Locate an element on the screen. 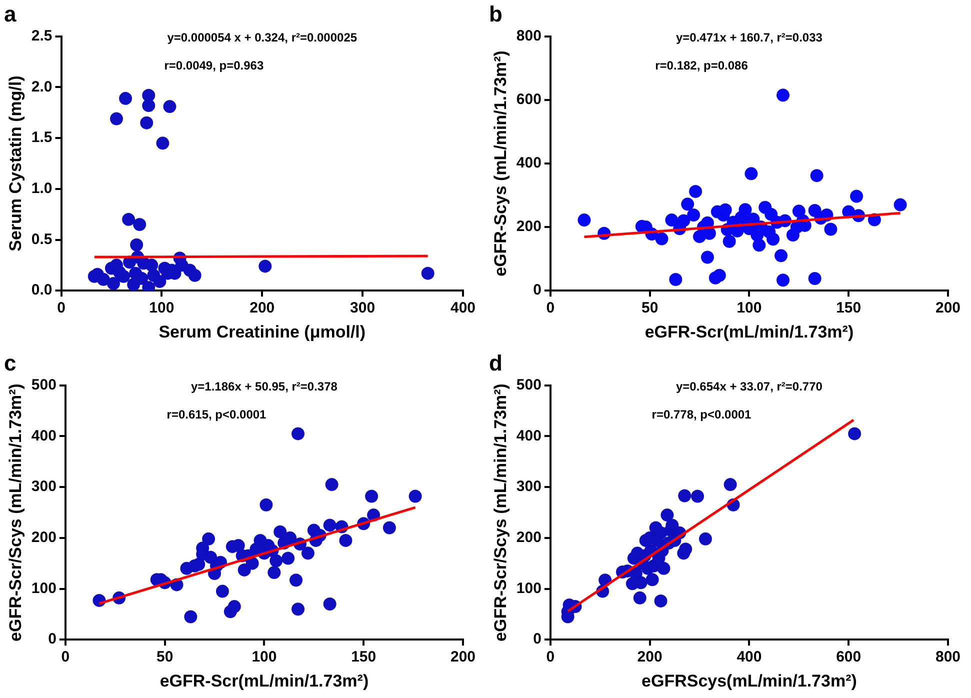 Image resolution: width=971 pixels, height=698 pixels. y-tick-label: 800 is located at coordinates (529, 36).